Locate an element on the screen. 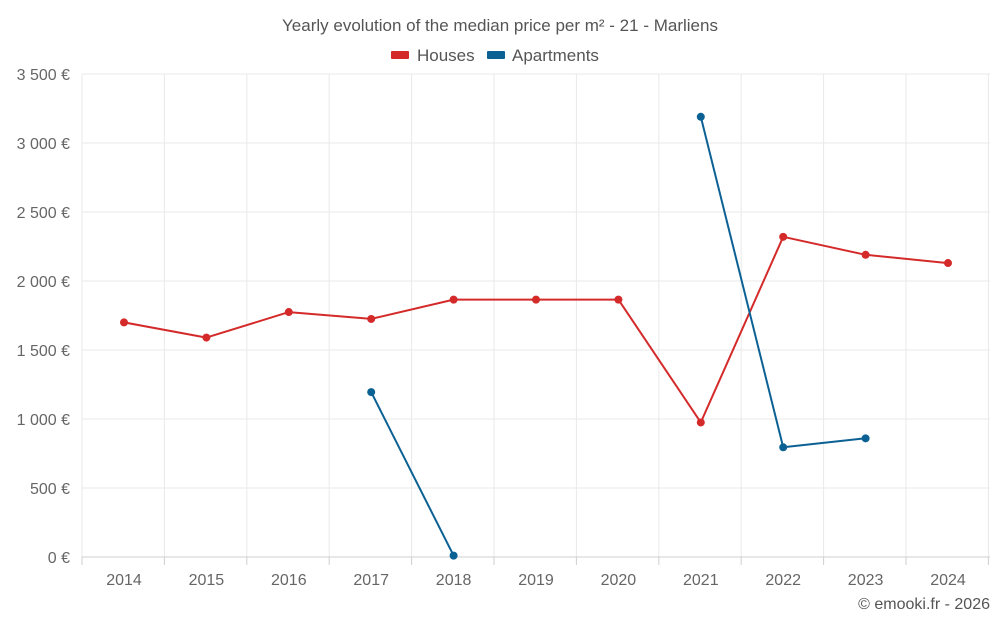 The image size is (1000, 625). legend-swatch-apartments is located at coordinates (496, 55).